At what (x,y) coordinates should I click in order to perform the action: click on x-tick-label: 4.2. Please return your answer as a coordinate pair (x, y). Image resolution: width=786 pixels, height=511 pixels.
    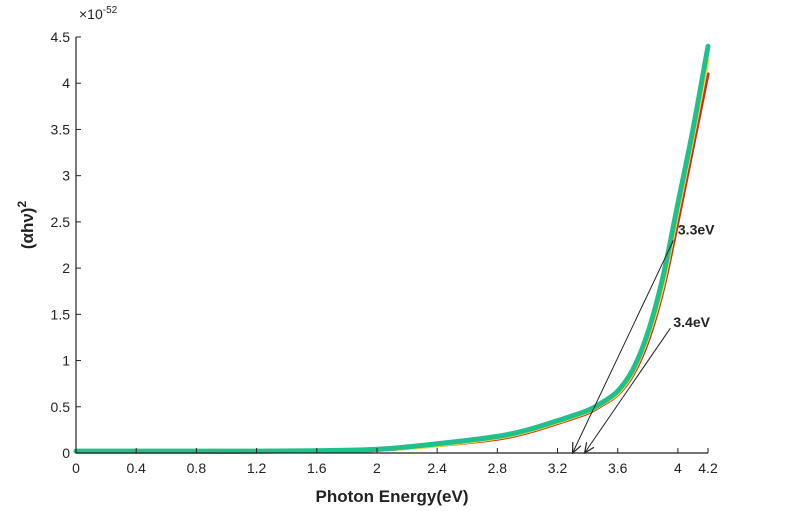
    Looking at the image, I should click on (708, 468).